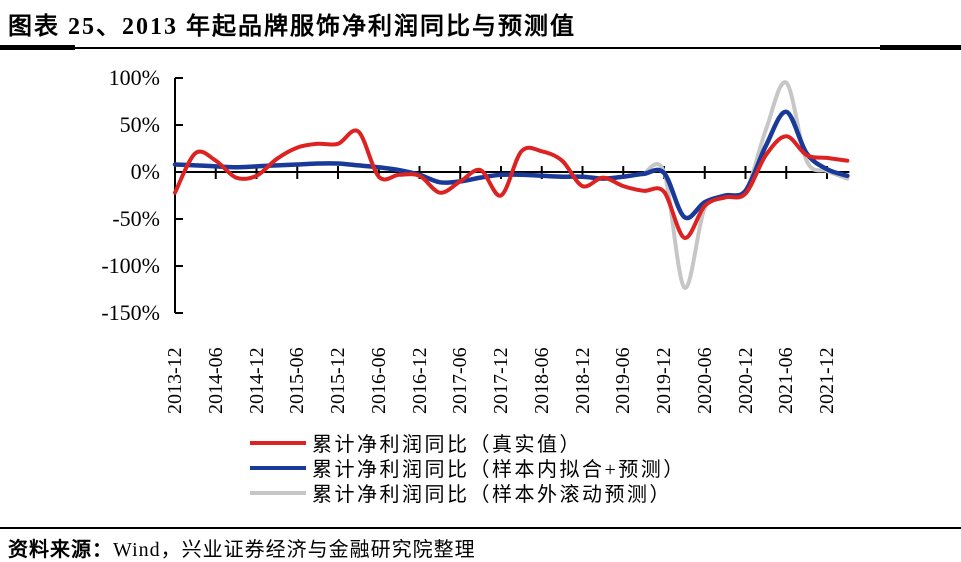 The width and height of the screenshot is (961, 562). Describe the element at coordinates (920, 47) in the screenshot. I see `title-underline-right-accent` at that location.